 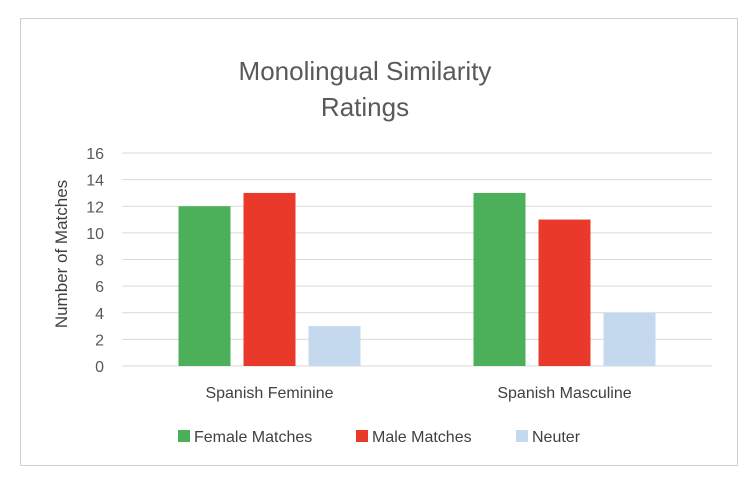 I want to click on y-tick-label-16: 16, so click(x=95, y=154).